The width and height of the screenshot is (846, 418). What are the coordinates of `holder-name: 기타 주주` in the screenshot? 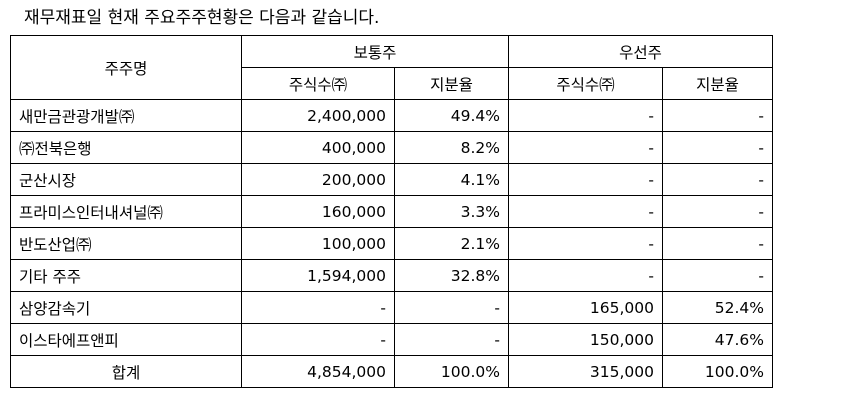 It's located at (126, 275).